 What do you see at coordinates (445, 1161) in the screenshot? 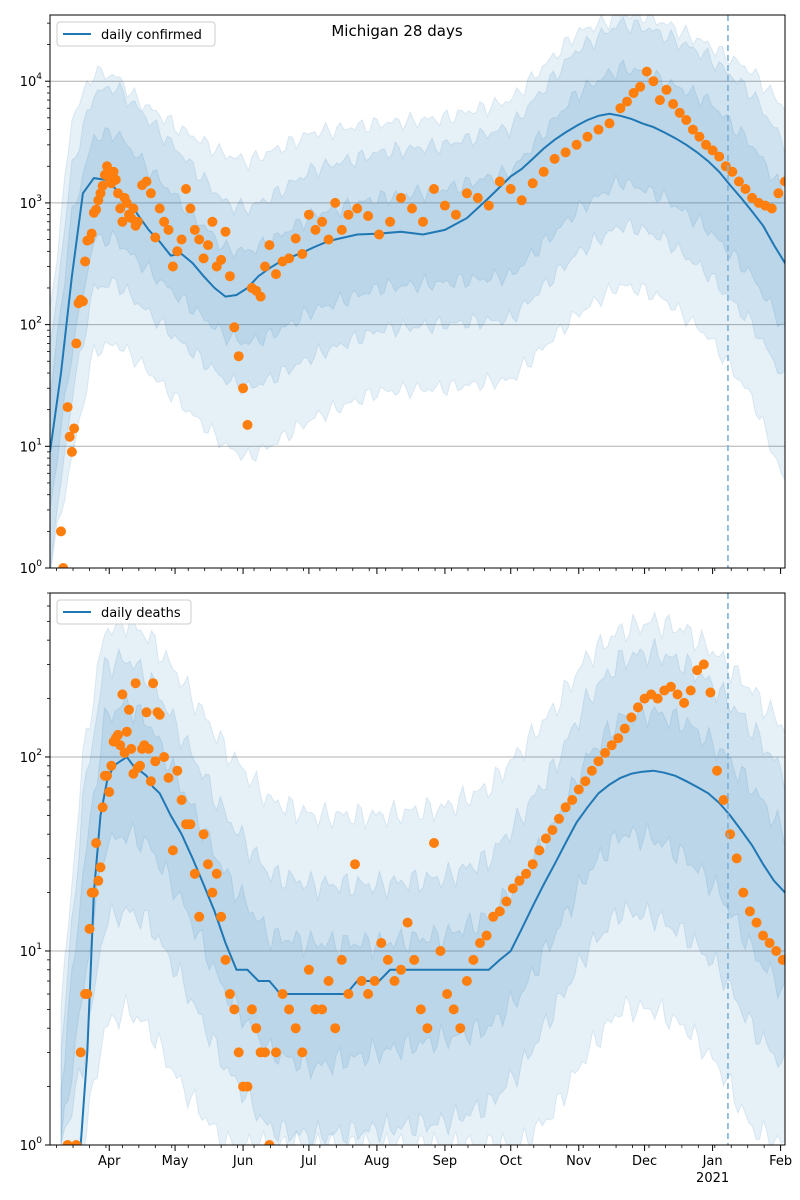
I see `x-tick-label: Sep` at bounding box center [445, 1161].